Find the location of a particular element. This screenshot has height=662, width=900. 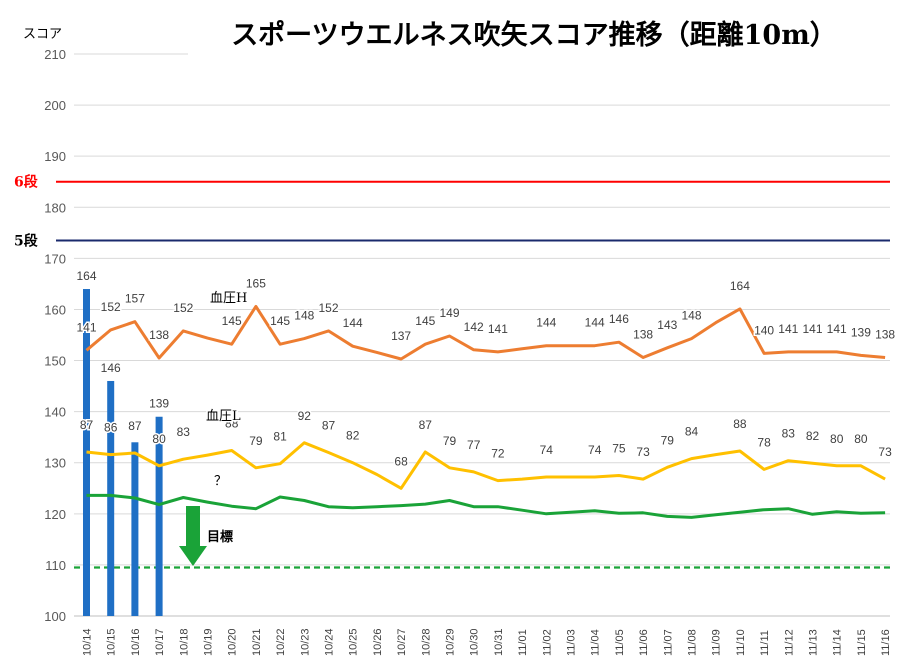

question-mark: ？ is located at coordinates (220, 481).